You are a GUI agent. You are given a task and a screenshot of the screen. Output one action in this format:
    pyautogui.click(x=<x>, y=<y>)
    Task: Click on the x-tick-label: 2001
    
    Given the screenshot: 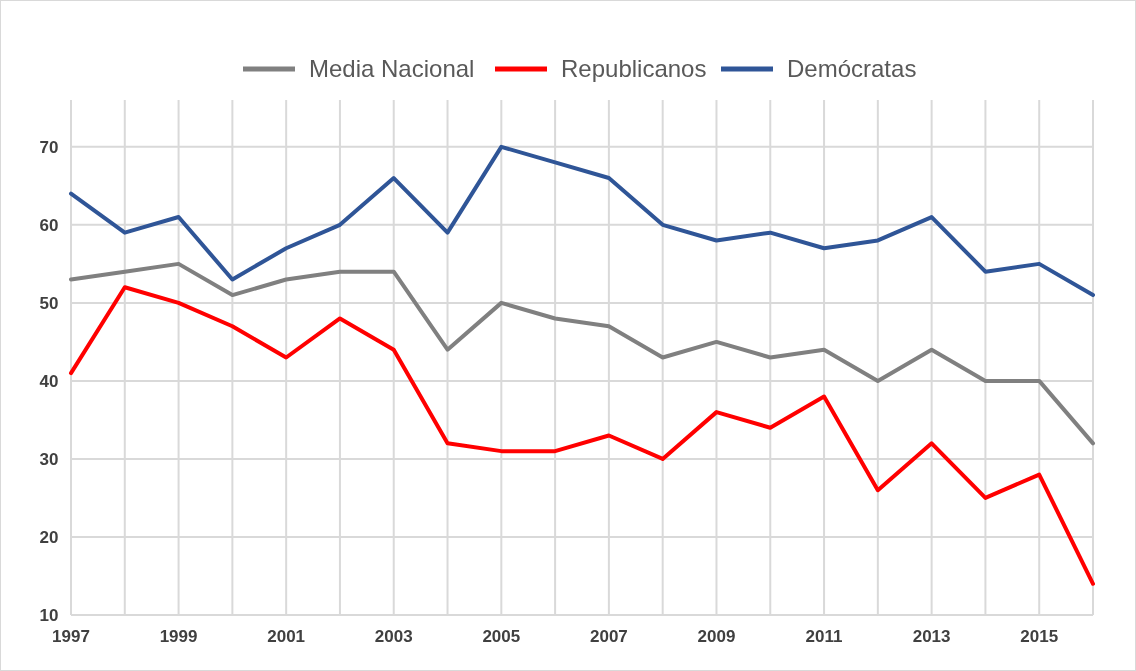 What is the action you would take?
    pyautogui.click(x=286, y=636)
    